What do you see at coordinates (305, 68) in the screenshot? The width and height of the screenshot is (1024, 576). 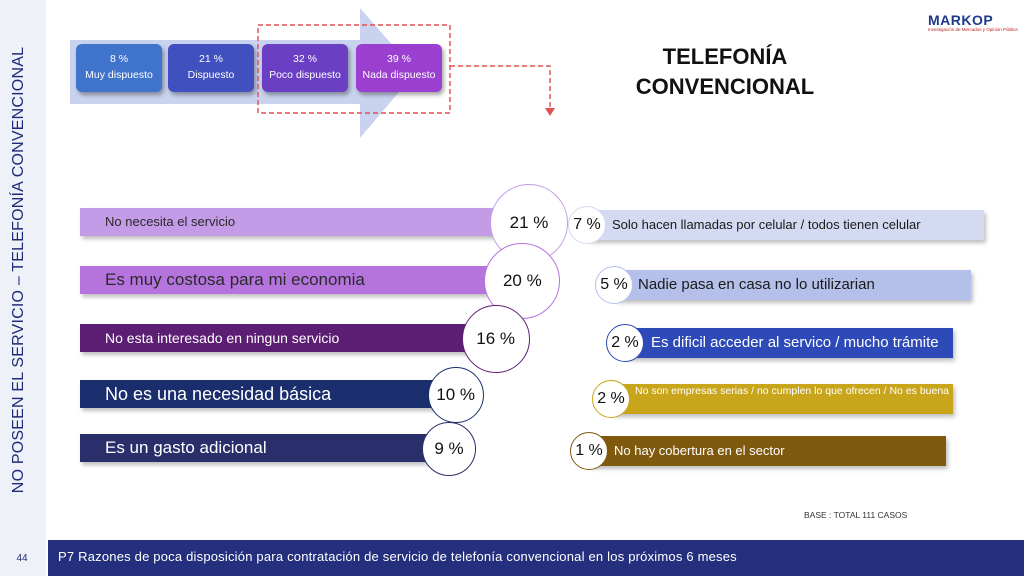 I see `scale-box-3: 32 % Poco dispuesto` at bounding box center [305, 68].